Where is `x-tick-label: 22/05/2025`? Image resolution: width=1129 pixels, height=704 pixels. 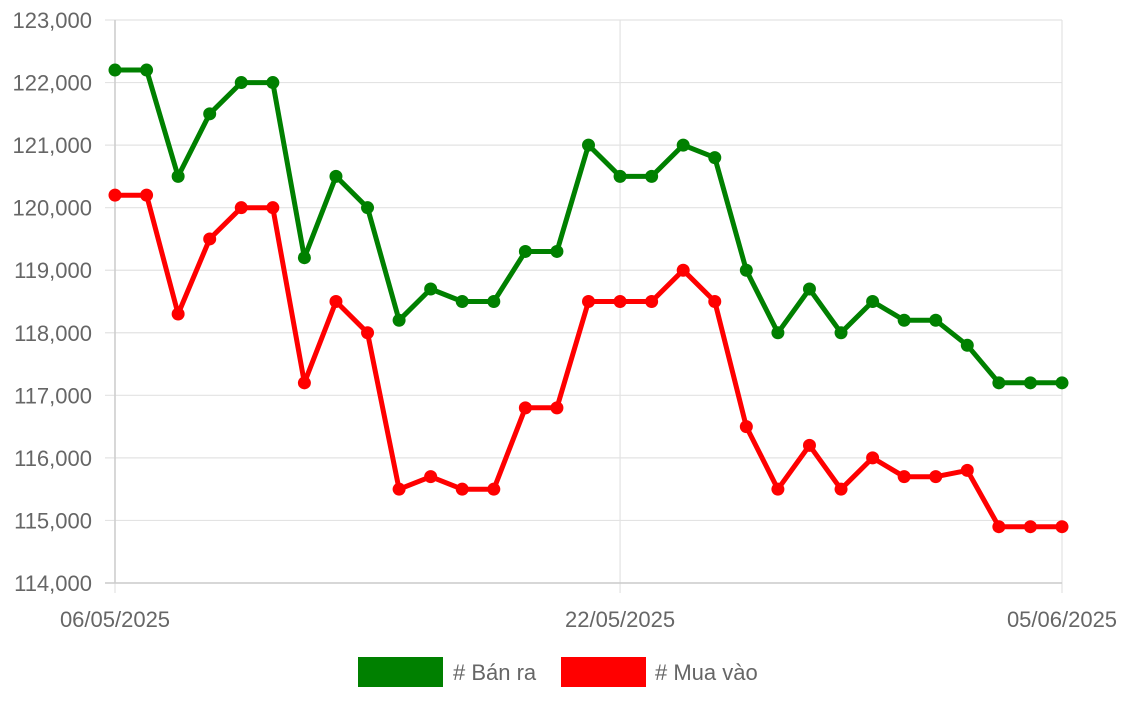 x-tick-label: 22/05/2025 is located at coordinates (620, 619).